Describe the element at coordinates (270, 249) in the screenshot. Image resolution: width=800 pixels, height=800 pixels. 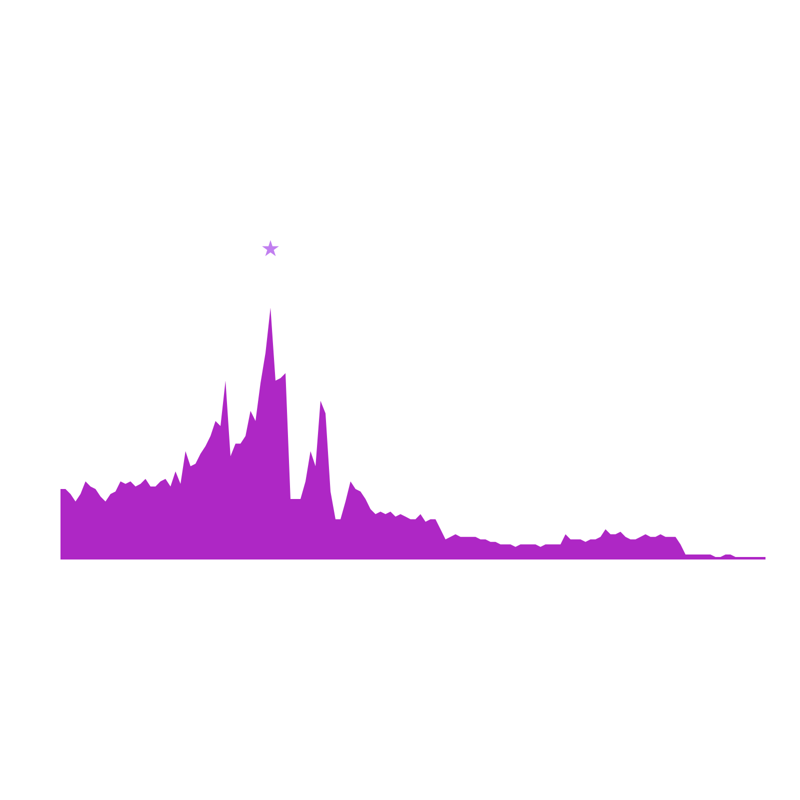
I see `annotation: ★` at that location.